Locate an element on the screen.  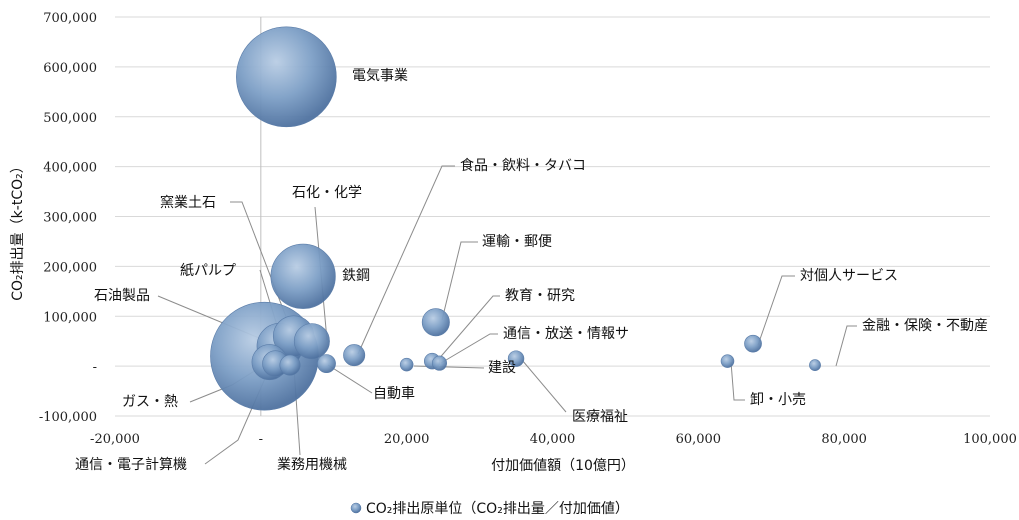
x-tick-label-3: 40,000 is located at coordinates (553, 439).